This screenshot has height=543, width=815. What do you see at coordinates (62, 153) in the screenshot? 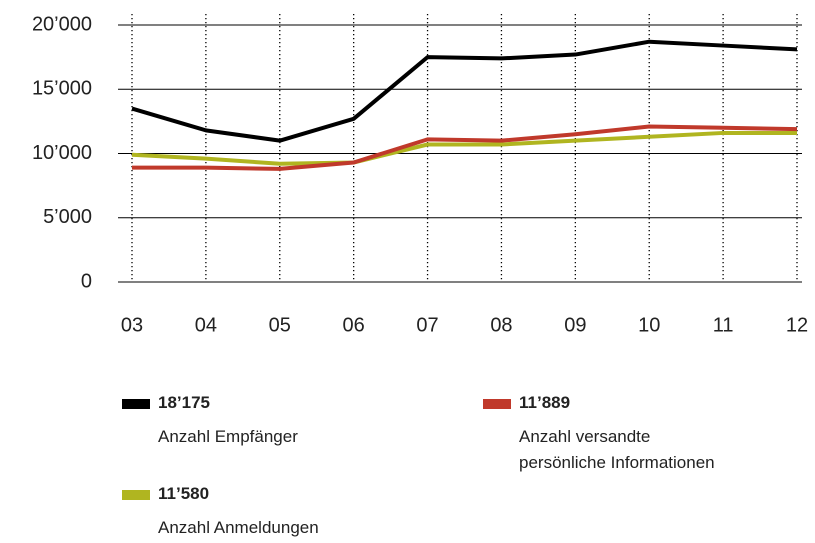
I see `y-tick-label: 10’000` at bounding box center [62, 153].